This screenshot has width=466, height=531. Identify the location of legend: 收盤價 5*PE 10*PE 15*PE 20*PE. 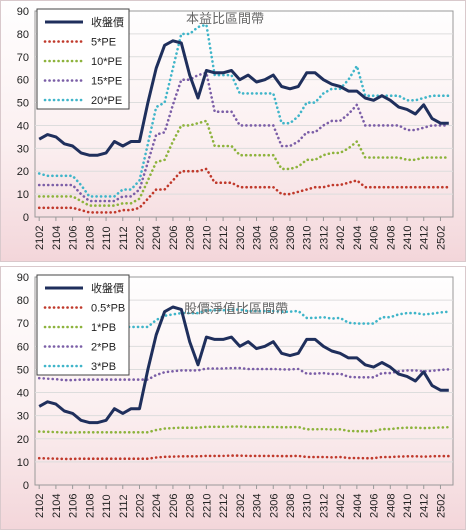
(83, 59).